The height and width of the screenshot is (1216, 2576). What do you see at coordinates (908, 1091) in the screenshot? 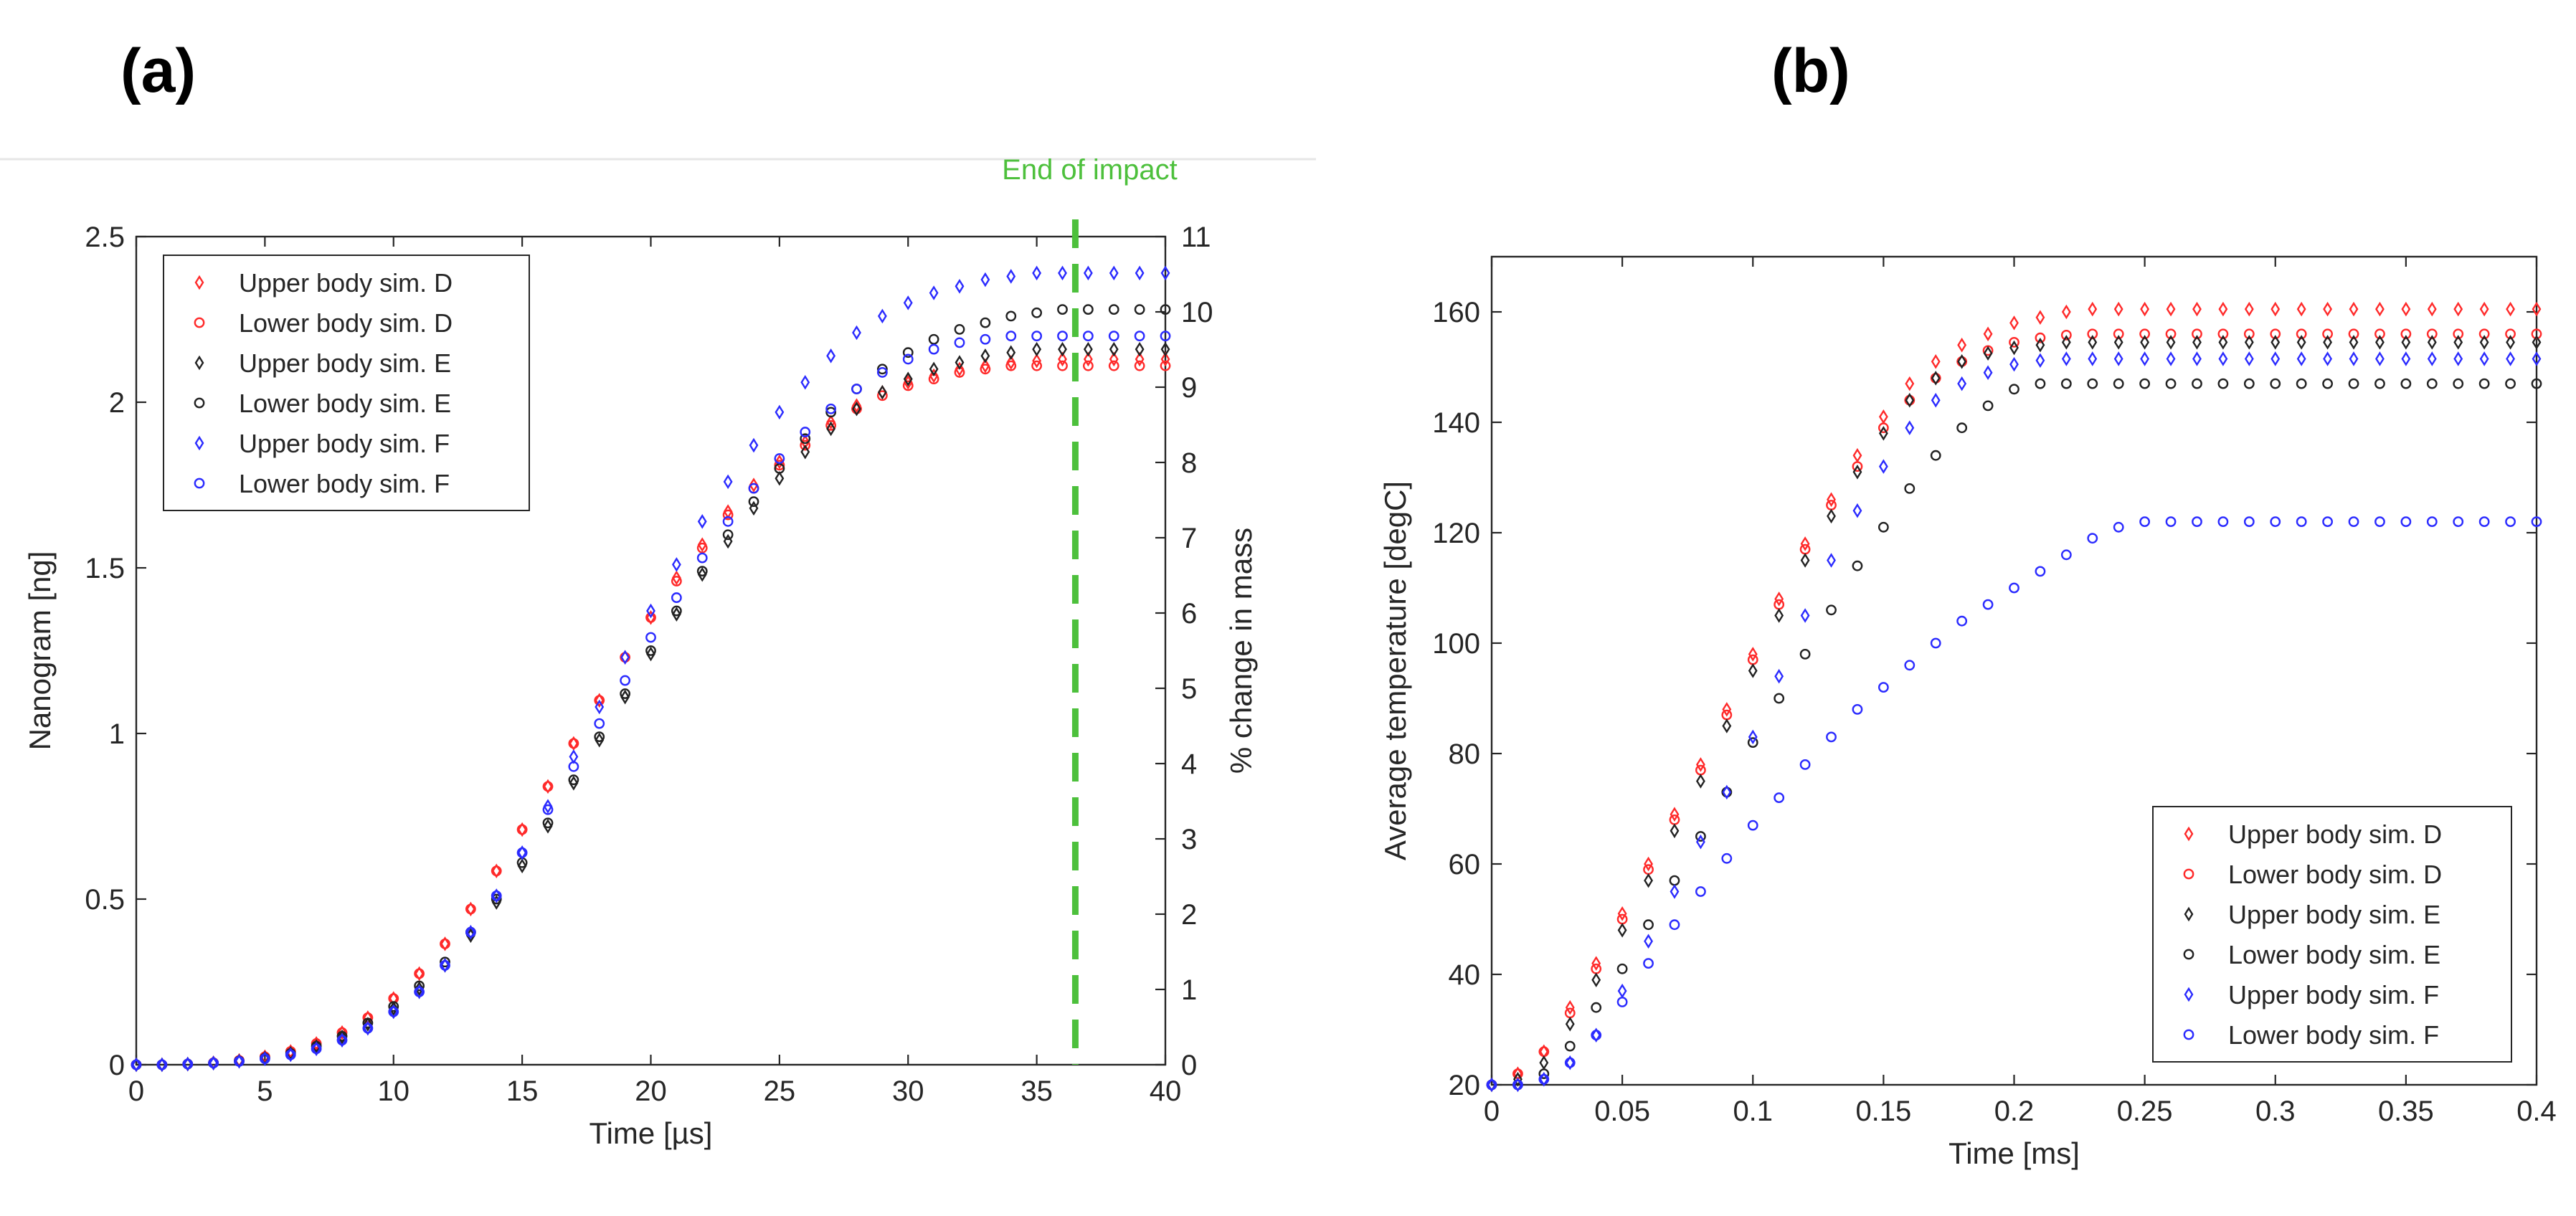
I see `chart-a-x-tick-label: 30` at bounding box center [908, 1091].